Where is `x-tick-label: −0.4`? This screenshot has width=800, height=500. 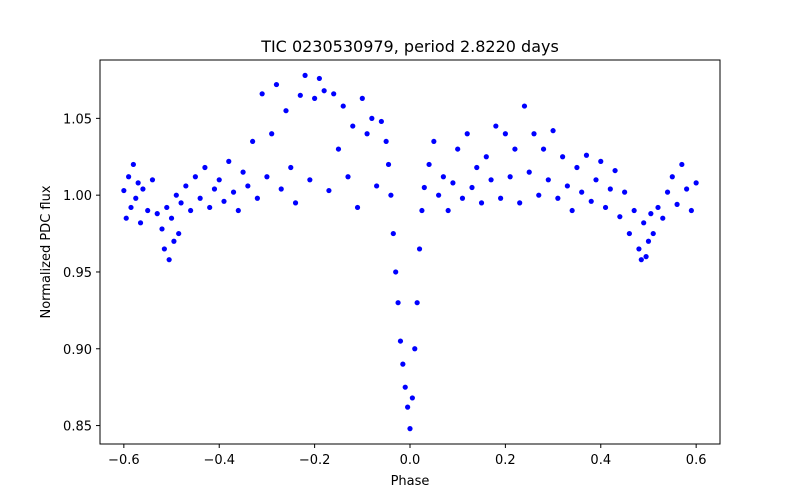 x-tick-label: −0.4 is located at coordinates (219, 460).